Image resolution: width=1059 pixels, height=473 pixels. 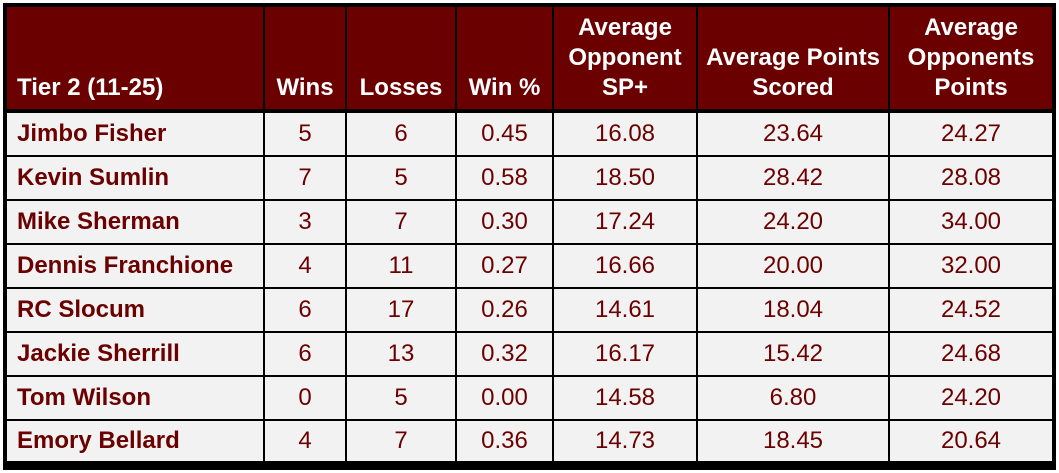 What do you see at coordinates (626, 355) in the screenshot?
I see `cell-avg-opponent-sp: 16.17` at bounding box center [626, 355].